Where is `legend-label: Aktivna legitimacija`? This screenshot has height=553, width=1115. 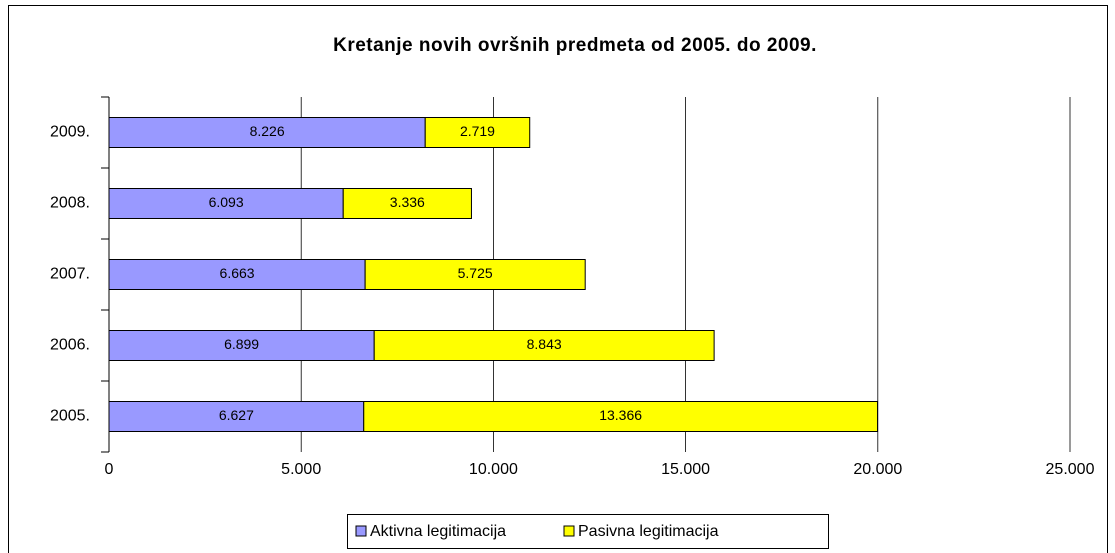 legend-label: Aktivna legitimacija is located at coordinates (438, 531).